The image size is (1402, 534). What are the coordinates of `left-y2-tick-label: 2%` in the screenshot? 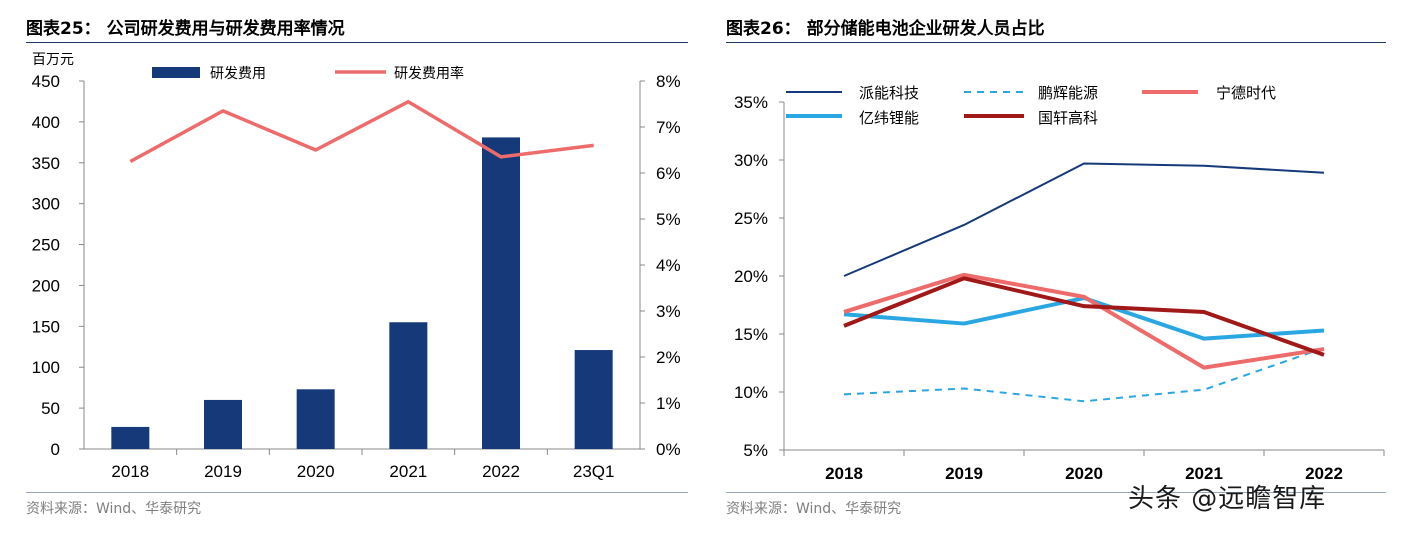 It's located at (668, 357).